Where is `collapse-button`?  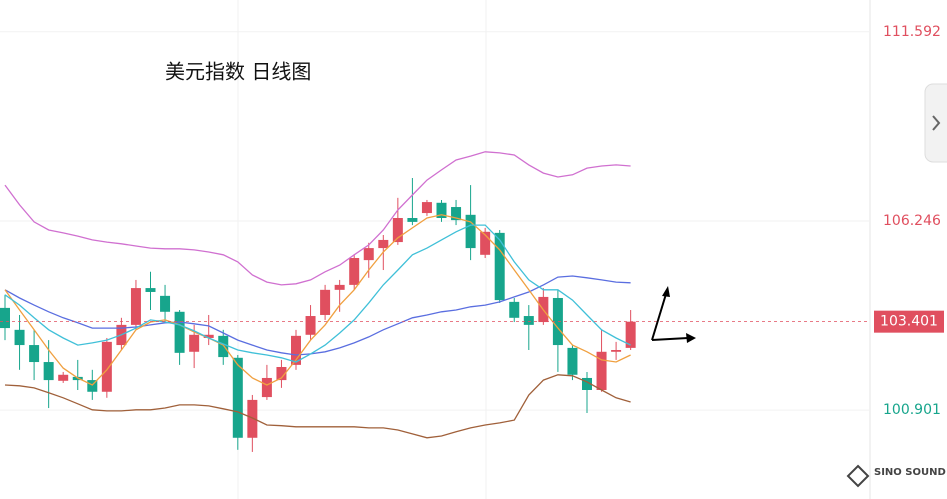 collapse-button is located at coordinates (935, 123).